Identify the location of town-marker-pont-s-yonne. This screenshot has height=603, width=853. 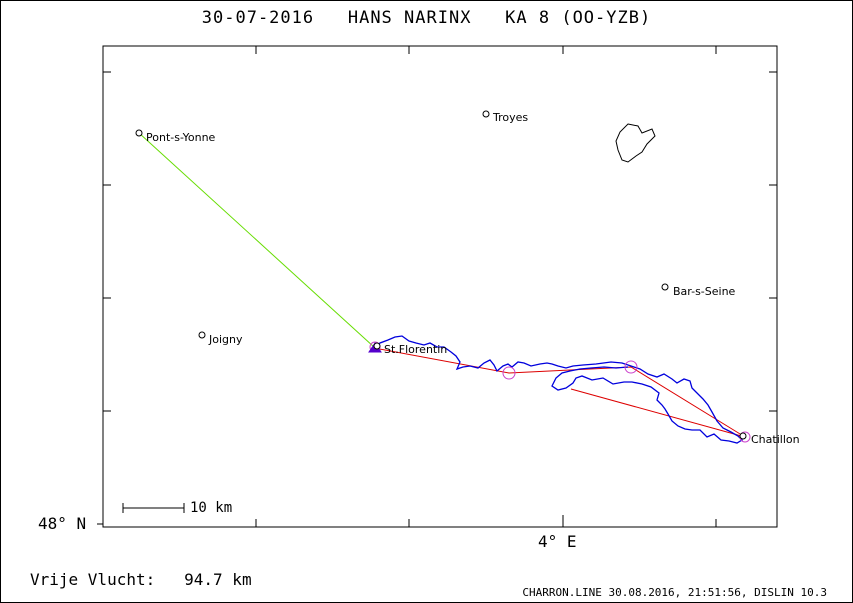
(139, 133).